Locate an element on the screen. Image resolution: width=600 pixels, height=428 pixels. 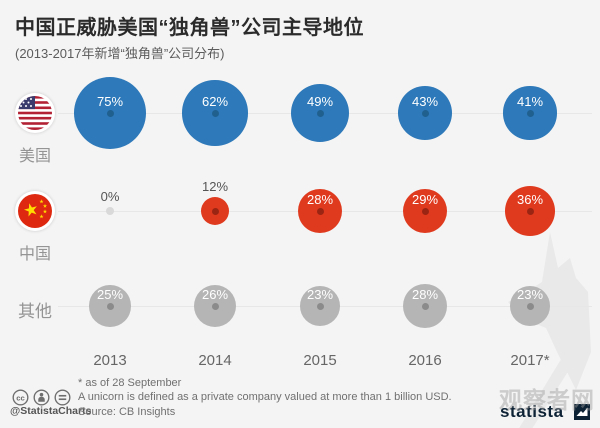
row-label-china: 中国 is located at coordinates (34, 254).